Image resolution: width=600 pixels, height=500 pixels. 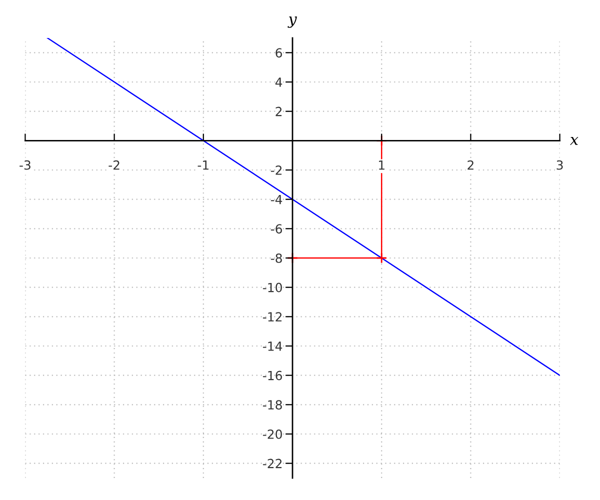 What do you see at coordinates (272, 317) in the screenshot?
I see `y-tick-label: -12` at bounding box center [272, 317].